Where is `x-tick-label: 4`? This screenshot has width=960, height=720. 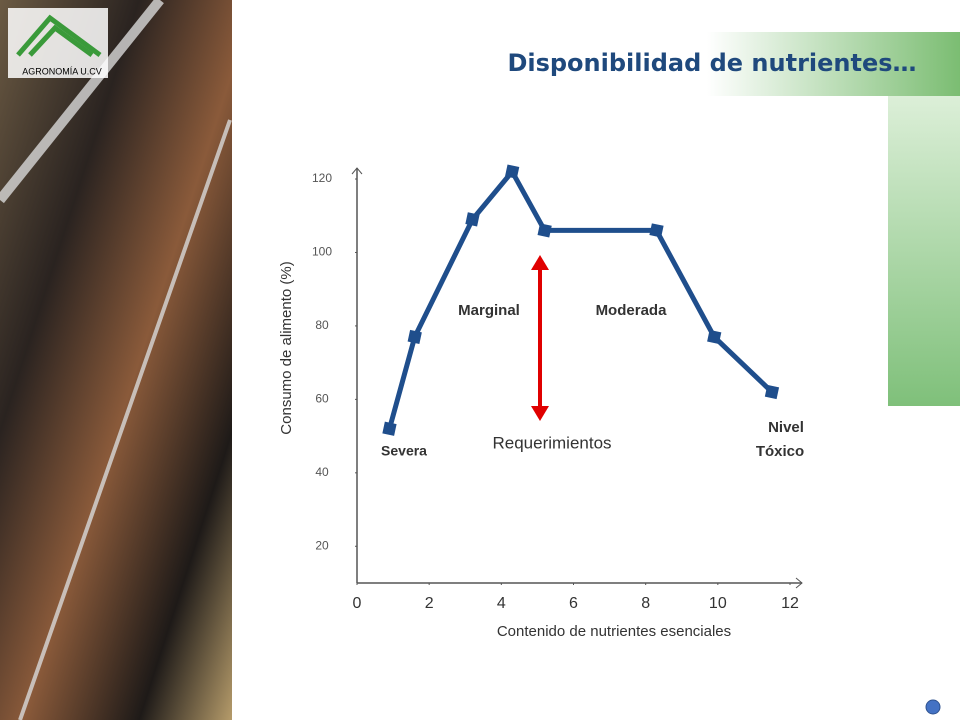
x-tick-label: 4 is located at coordinates (501, 603).